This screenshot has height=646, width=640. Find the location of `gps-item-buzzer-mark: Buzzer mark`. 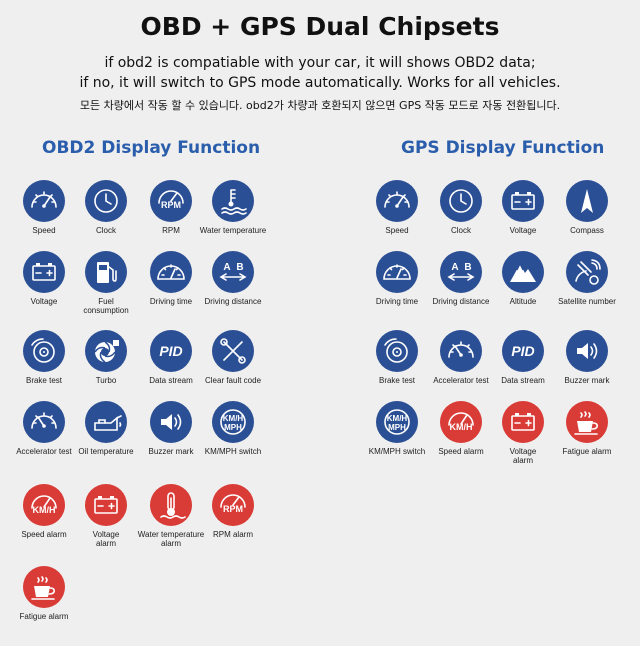

gps-item-buzzer-mark: Buzzer mark is located at coordinates (587, 370).